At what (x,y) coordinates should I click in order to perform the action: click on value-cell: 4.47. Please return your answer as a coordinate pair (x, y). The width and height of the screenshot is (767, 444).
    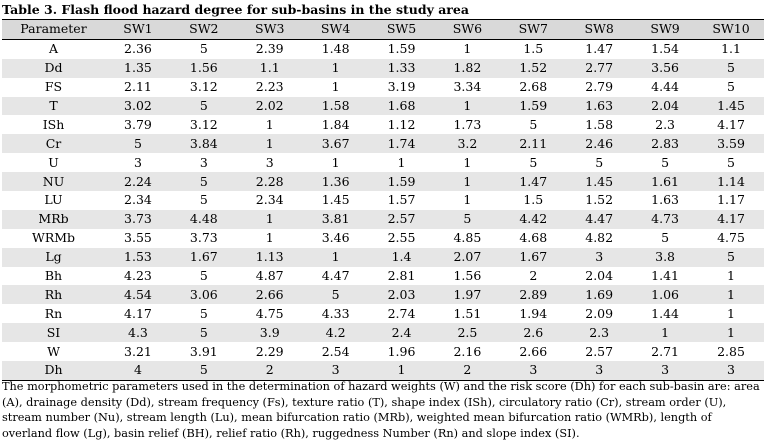
    Looking at the image, I should click on (335, 276).